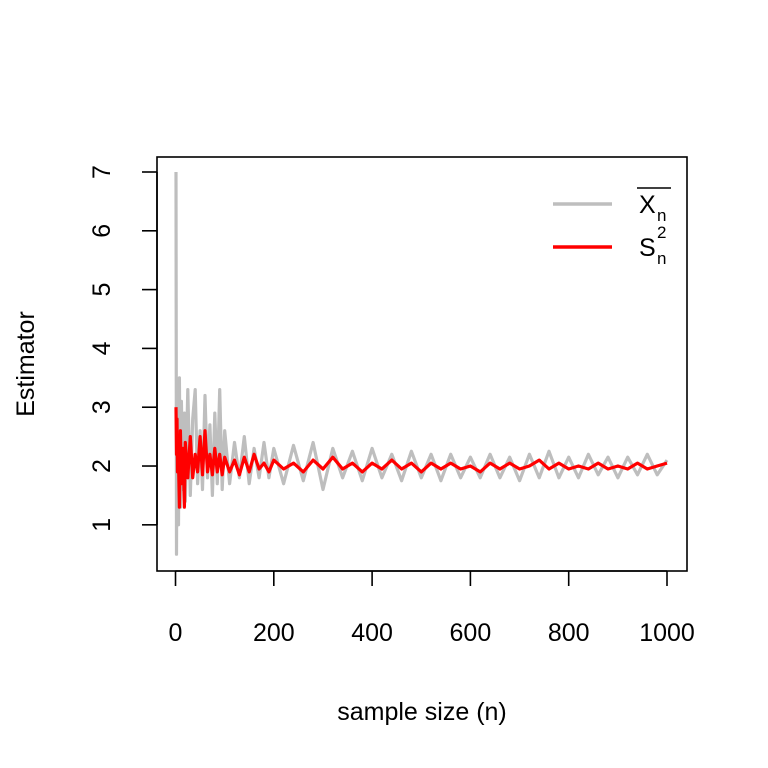  What do you see at coordinates (102, 466) in the screenshot?
I see `y-tick-label: 2` at bounding box center [102, 466].